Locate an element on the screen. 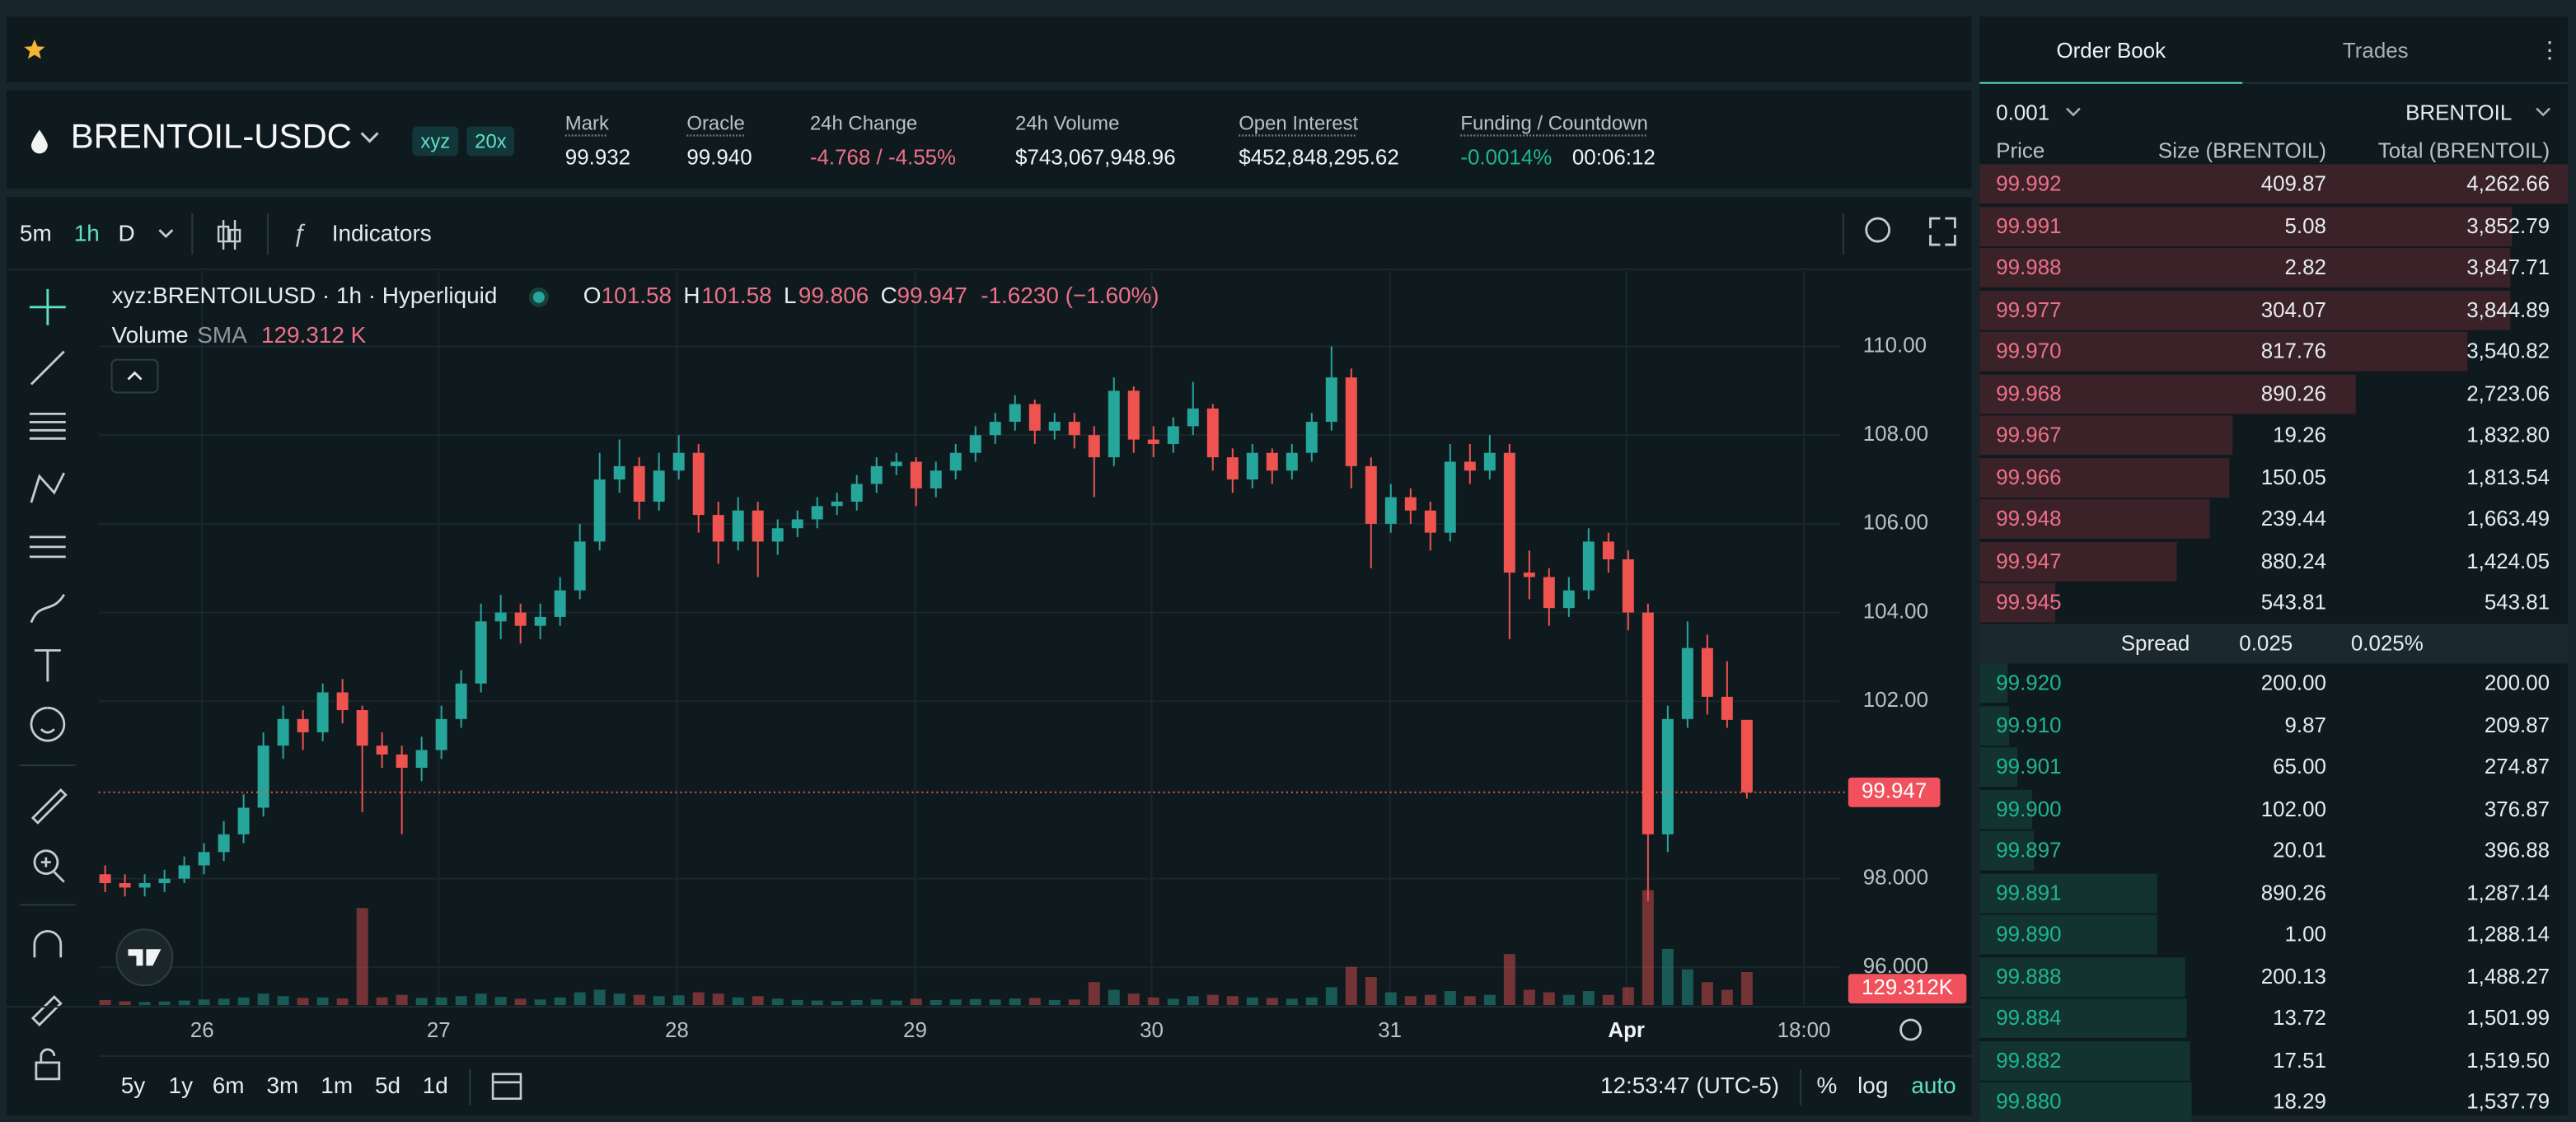  interval: 5m is located at coordinates (36, 232).